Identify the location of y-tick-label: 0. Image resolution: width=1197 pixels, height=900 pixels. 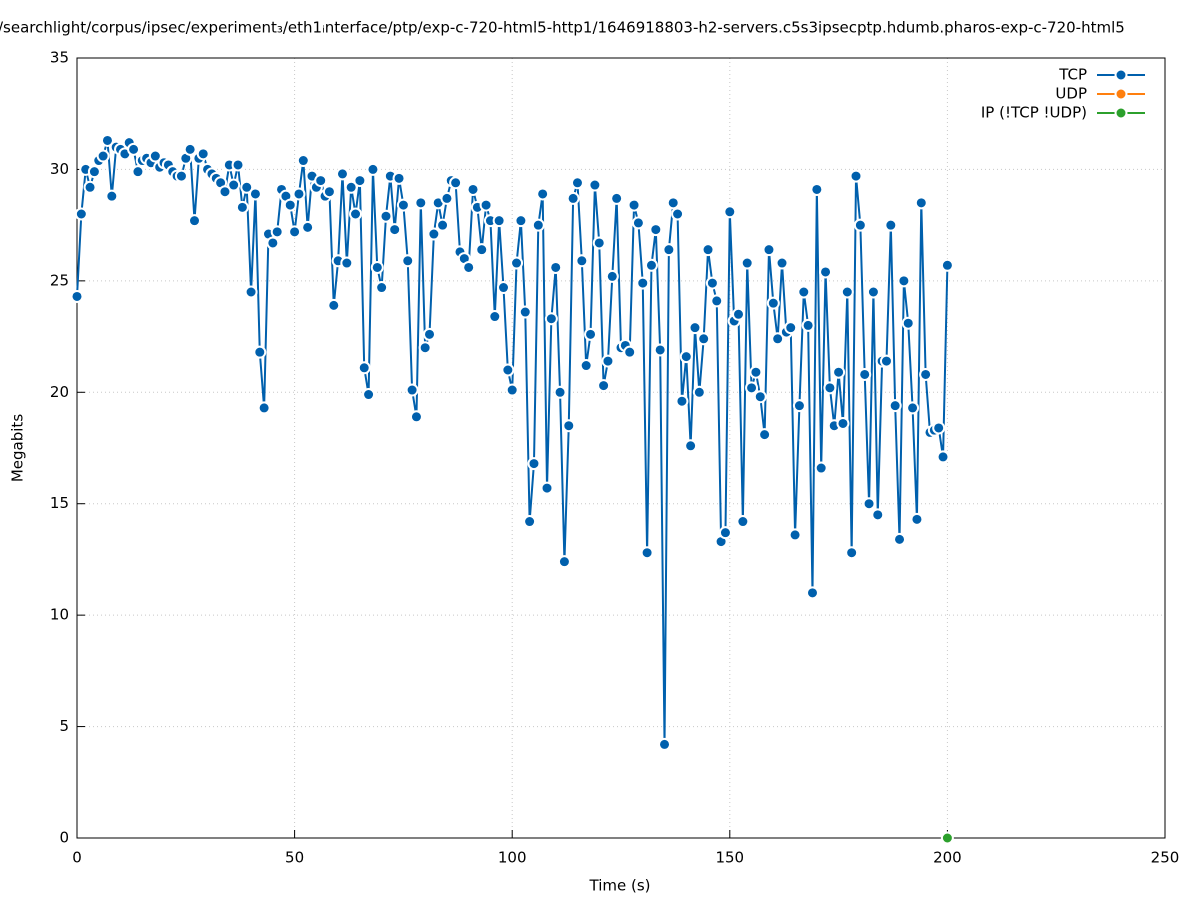
(64, 838).